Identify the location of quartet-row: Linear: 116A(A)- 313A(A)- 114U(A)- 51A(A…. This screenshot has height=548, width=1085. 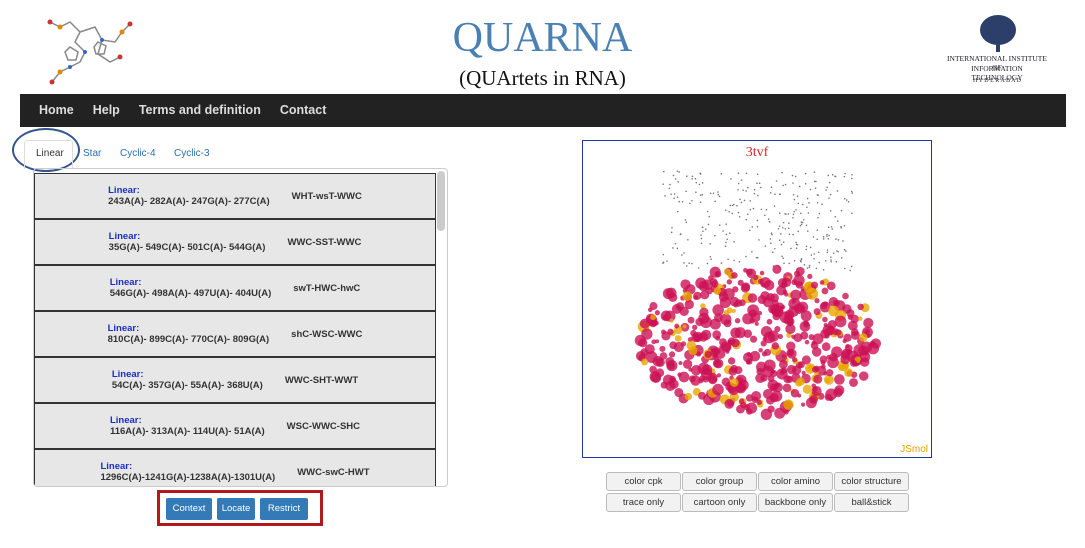
(235, 426).